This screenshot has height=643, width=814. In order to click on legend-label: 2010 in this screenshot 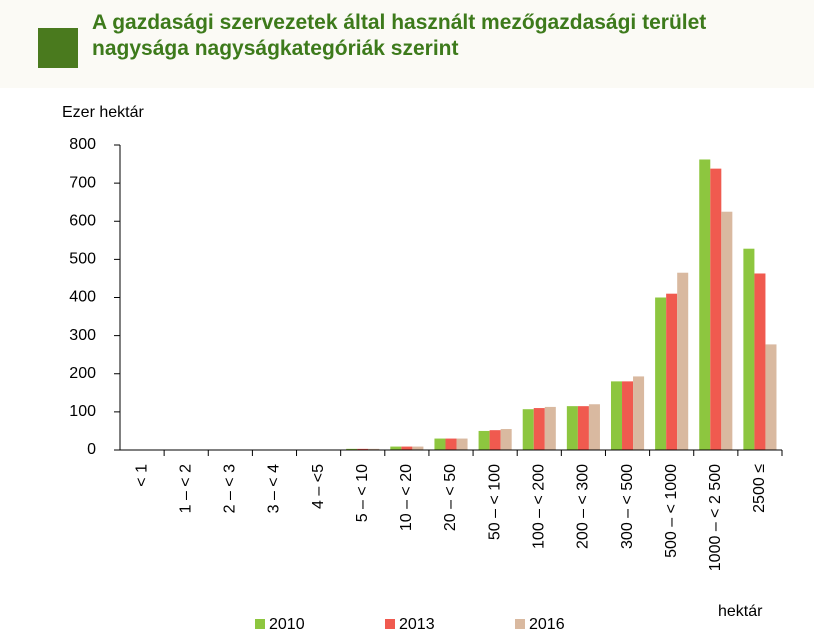, I will do `click(287, 624)`.